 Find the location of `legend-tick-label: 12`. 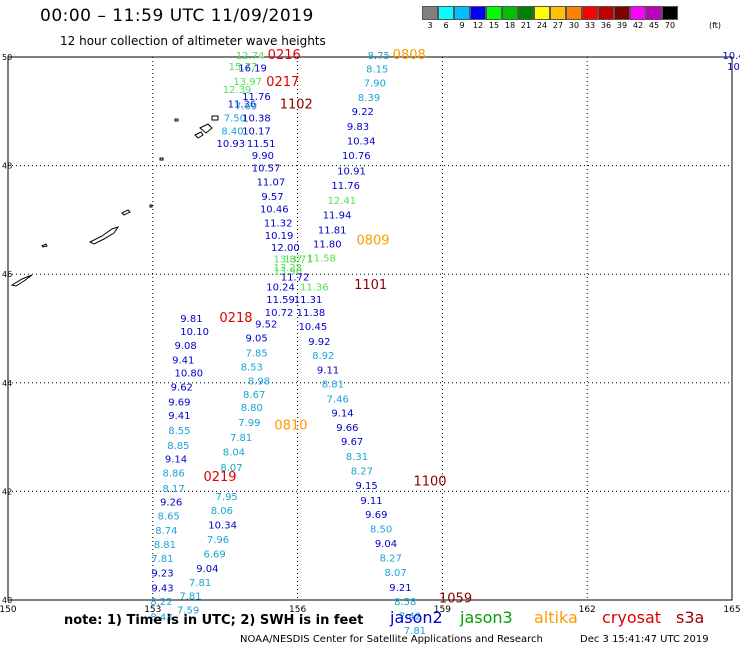

legend-tick-label: 12 is located at coordinates (478, 25).